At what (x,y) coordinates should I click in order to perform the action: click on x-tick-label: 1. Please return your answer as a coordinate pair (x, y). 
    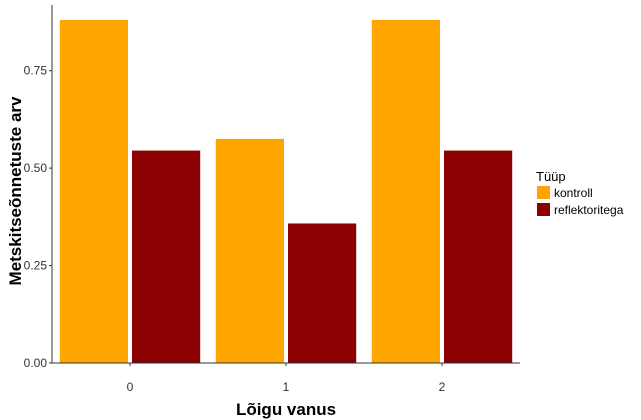
    Looking at the image, I should click on (286, 387).